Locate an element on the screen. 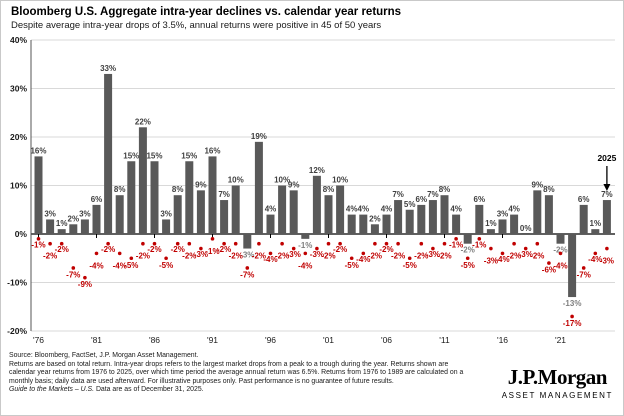  decline-dot-1978 is located at coordinates (61, 243).